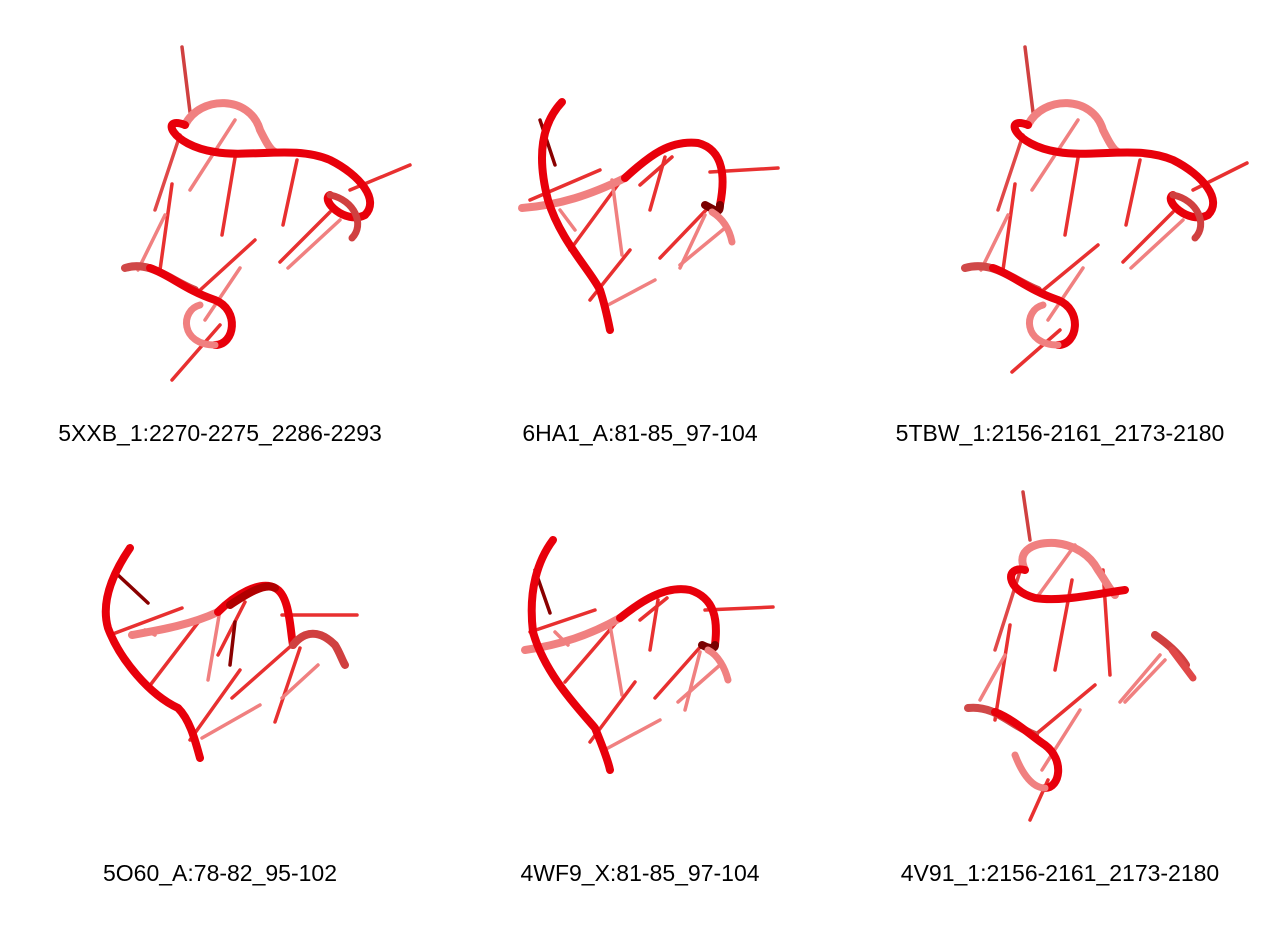 Image resolution: width=1280 pixels, height=940 pixels. Describe the element at coordinates (1060, 433) in the screenshot. I see `structure-label: 5TBW_1:2156-2161_2173-2180` at that location.